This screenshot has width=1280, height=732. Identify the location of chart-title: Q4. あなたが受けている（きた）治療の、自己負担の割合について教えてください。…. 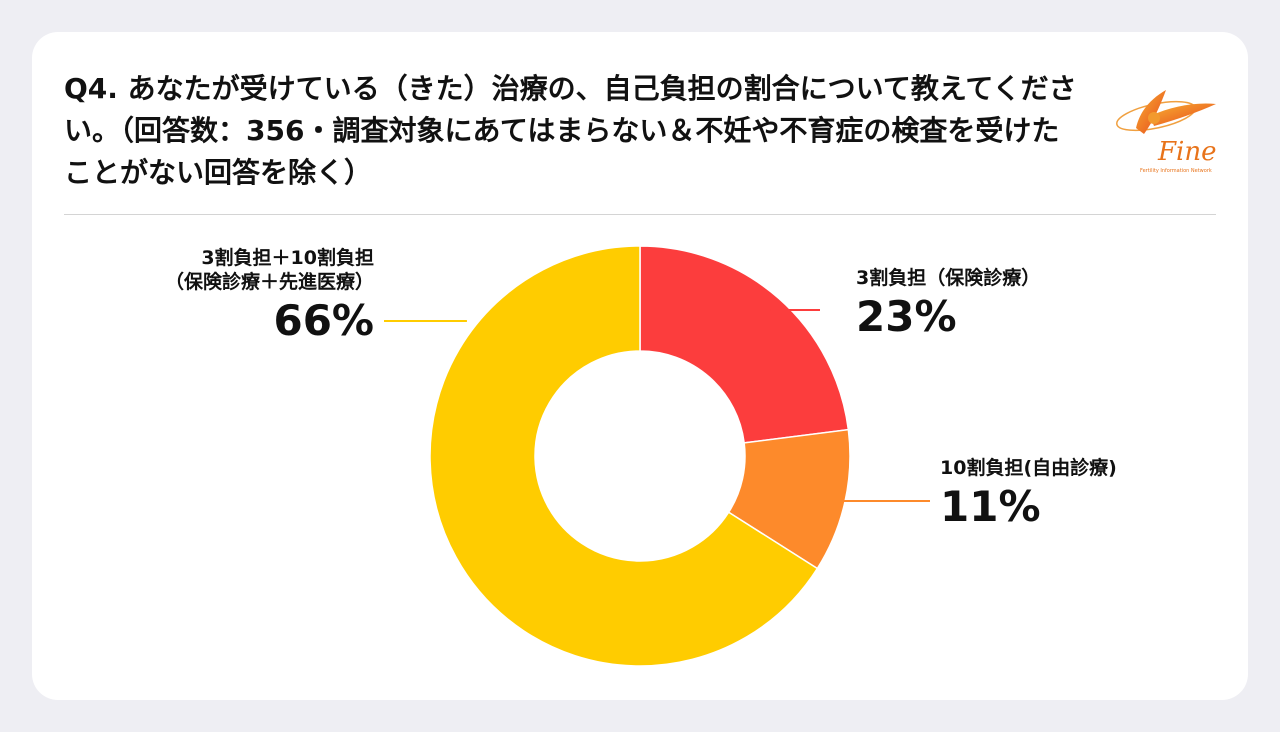
(570, 130).